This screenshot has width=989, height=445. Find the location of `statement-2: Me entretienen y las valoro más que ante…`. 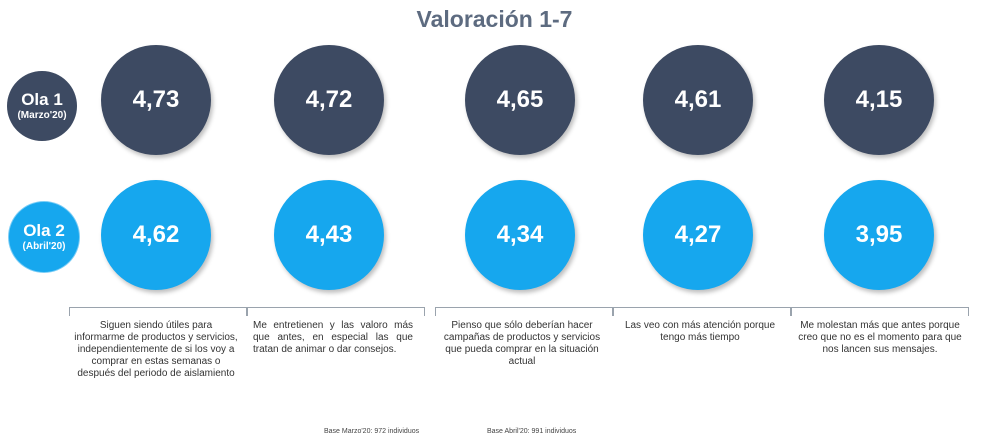

statement-2: Me entretienen y las valoro más que ante… is located at coordinates (333, 337).